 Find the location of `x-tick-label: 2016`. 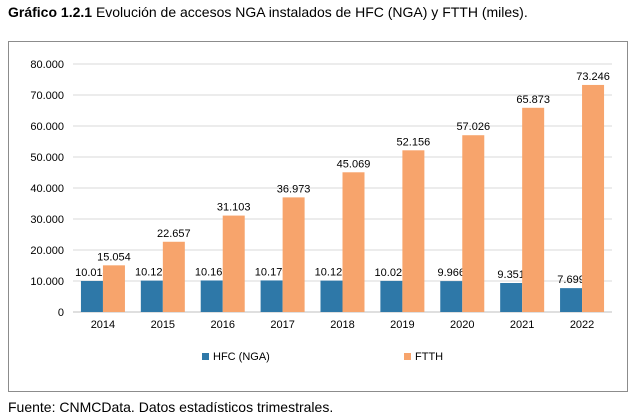

x-tick-label: 2016 is located at coordinates (222, 325).